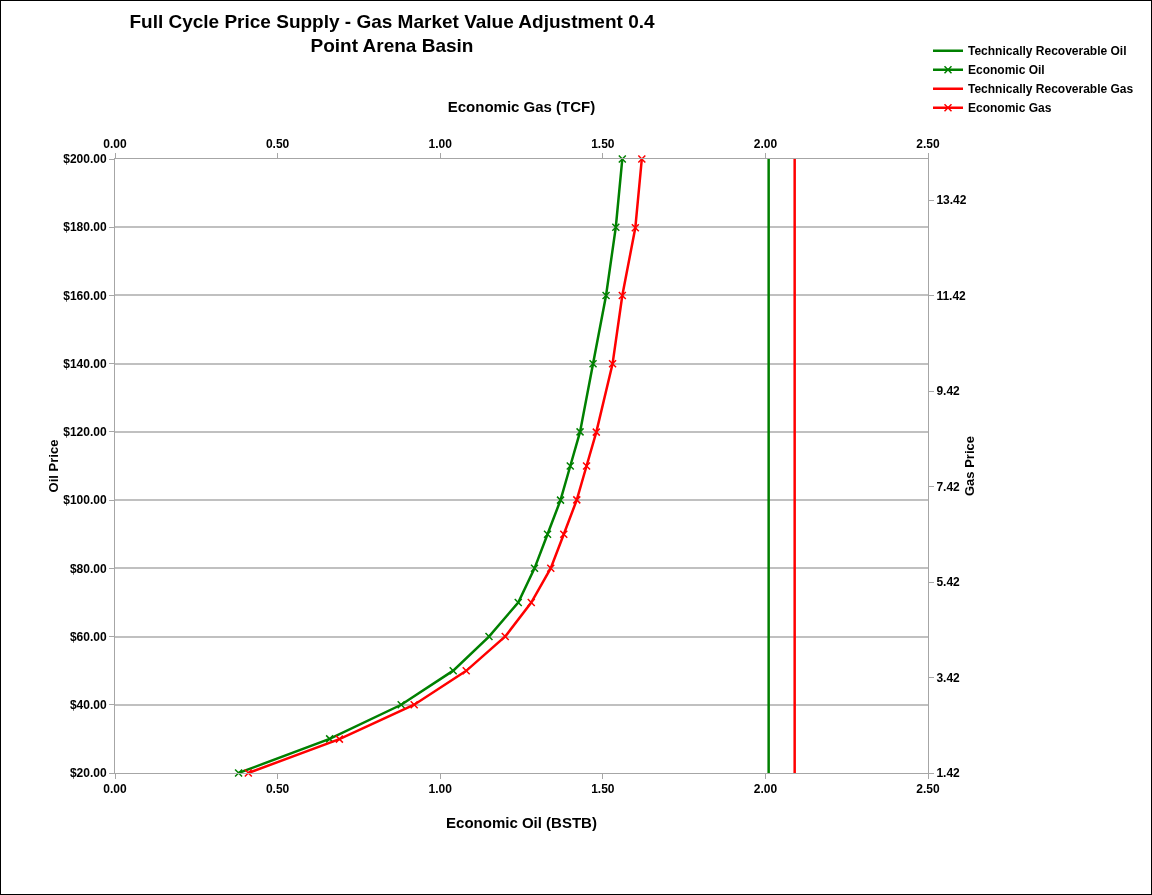  I want to click on y-tick-label: $100.00, so click(85, 500).